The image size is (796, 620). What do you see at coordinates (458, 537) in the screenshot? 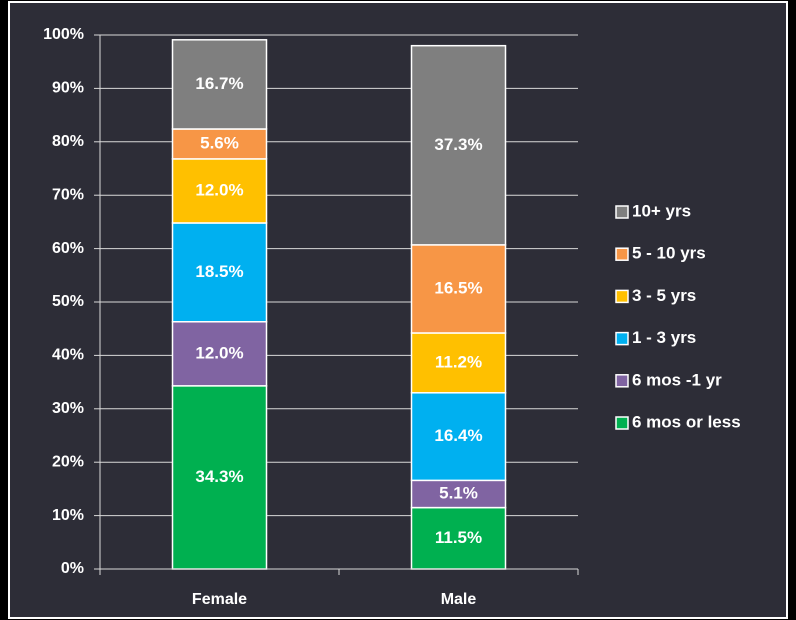
I see `data-label: 11.5%` at bounding box center [458, 537].